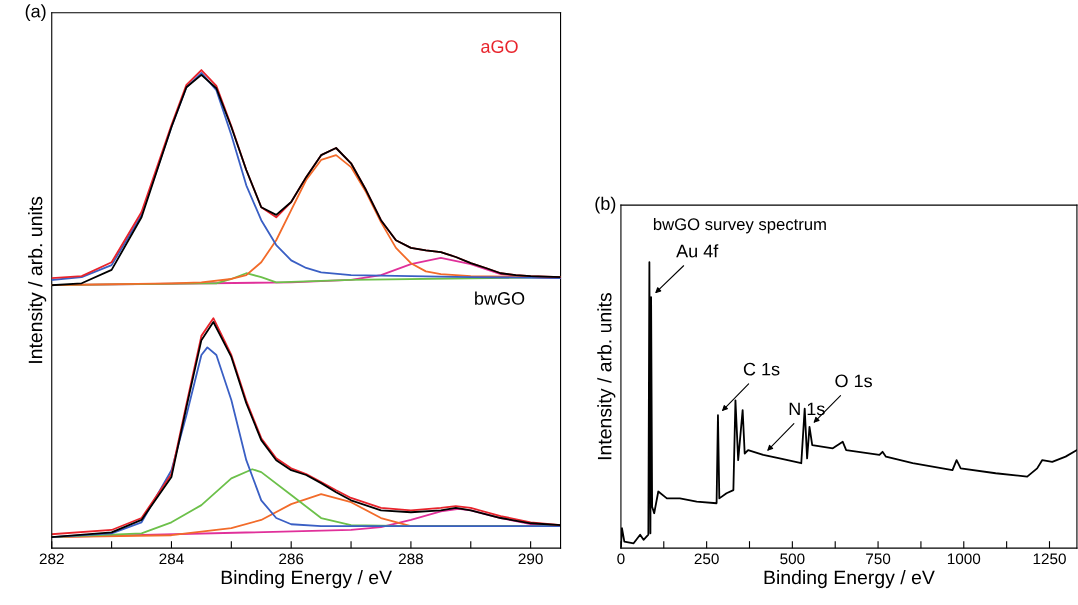 The image size is (1078, 605). What do you see at coordinates (621, 559) in the screenshot?
I see `x-tick-label: 0` at bounding box center [621, 559].